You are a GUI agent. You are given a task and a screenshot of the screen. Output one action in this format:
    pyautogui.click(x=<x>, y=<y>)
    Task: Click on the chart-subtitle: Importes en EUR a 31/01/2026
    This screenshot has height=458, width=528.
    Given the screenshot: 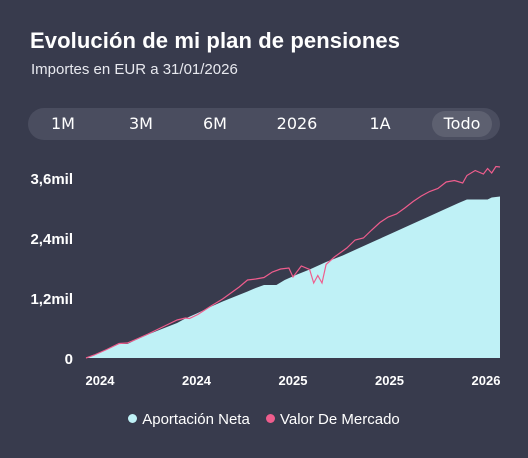 What is the action you would take?
    pyautogui.click(x=134, y=69)
    